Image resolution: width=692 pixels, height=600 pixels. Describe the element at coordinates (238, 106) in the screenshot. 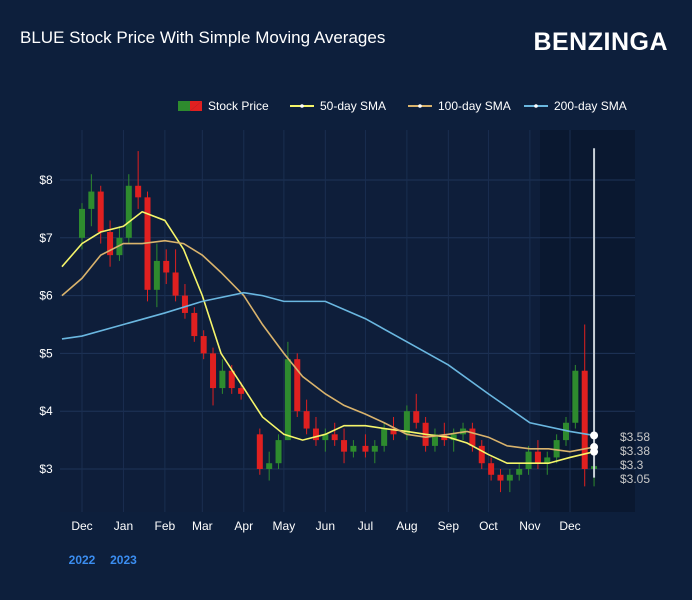

I see `legend-item: Stock Price` at that location.